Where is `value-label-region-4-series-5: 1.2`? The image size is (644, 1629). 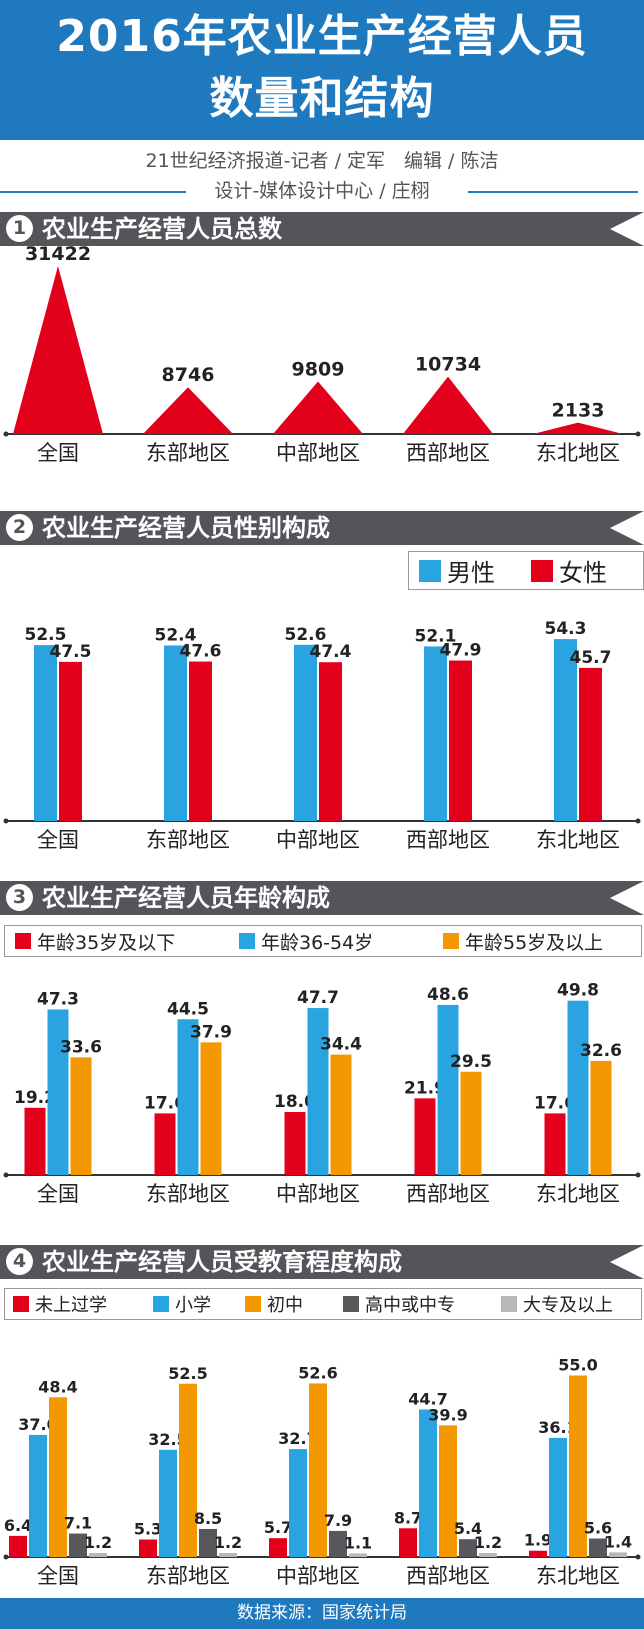 value-label-region-4-series-5: 1.2 is located at coordinates (488, 1542).